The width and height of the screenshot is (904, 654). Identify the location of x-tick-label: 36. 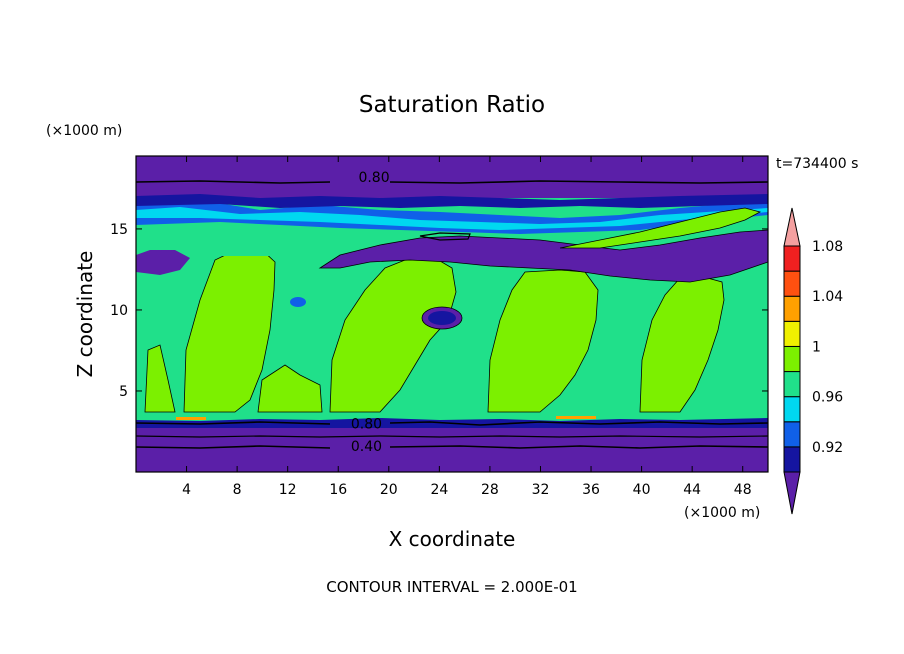
(591, 490).